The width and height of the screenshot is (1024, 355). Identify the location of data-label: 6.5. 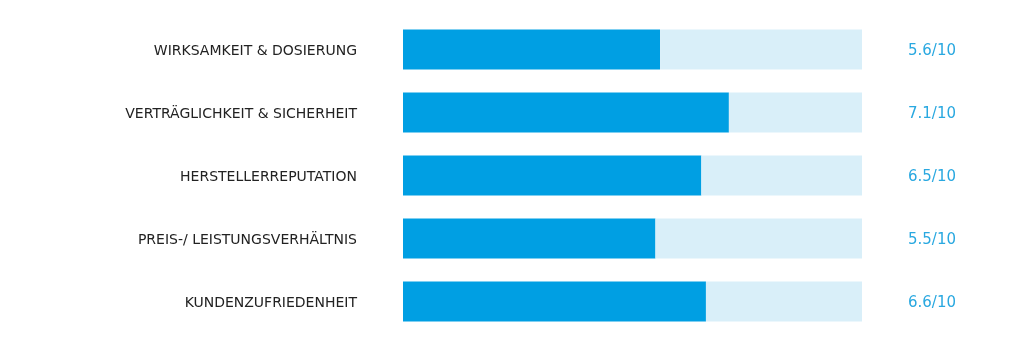
(920, 175).